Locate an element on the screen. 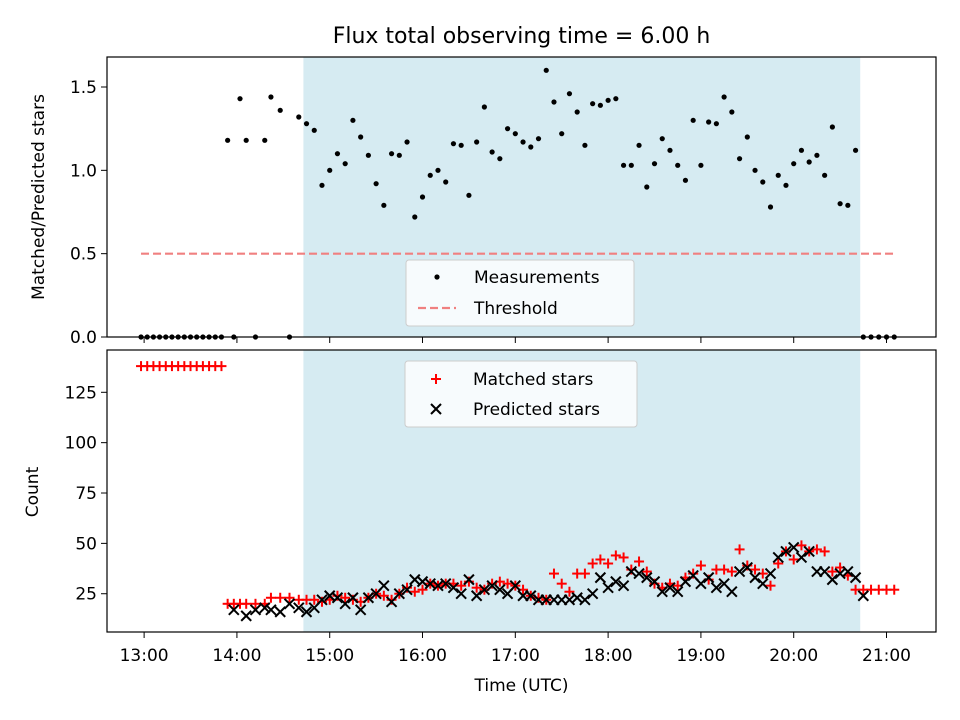  legend-matched-marker is located at coordinates (436, 379).